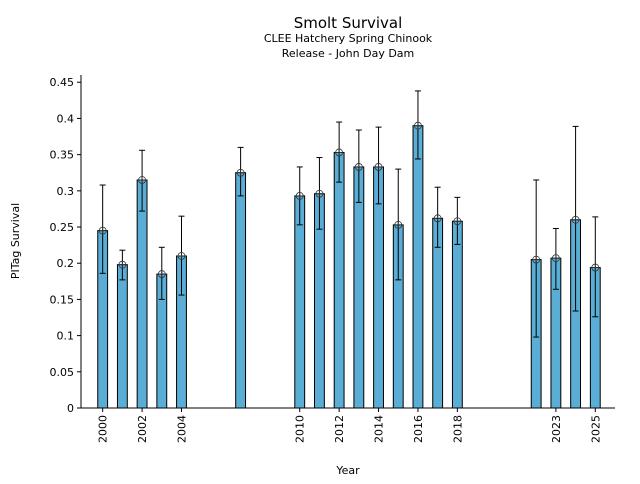 This screenshot has width=640, height=484. What do you see at coordinates (457, 314) in the screenshot?
I see `bar-2018` at bounding box center [457, 314].